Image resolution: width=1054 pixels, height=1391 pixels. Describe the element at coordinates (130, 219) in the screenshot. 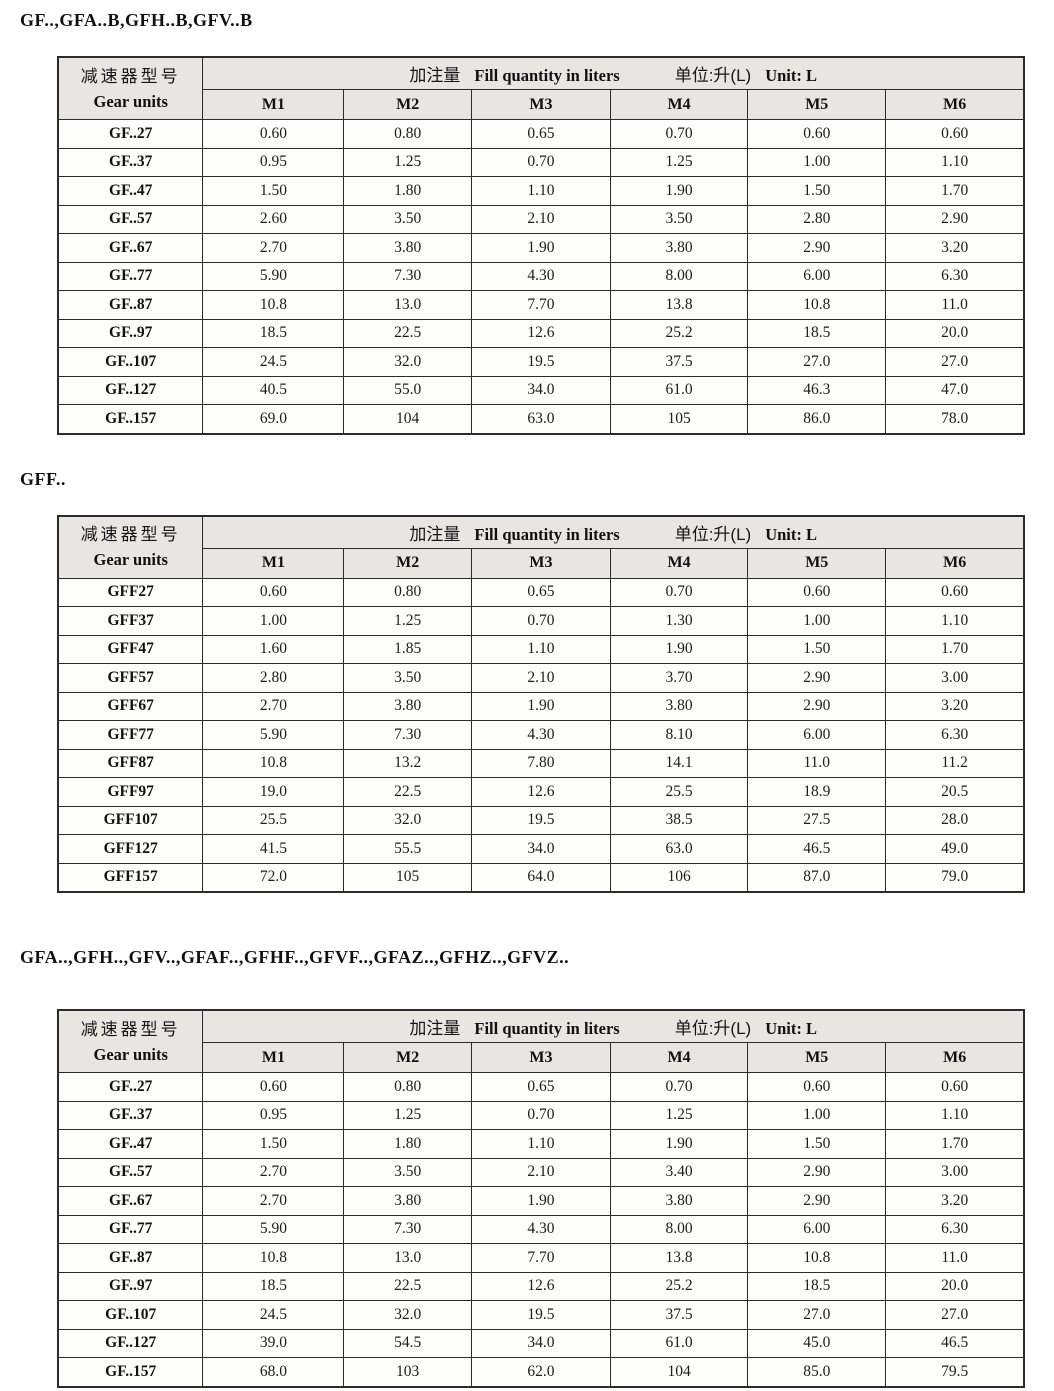

I see `gear-unit-label: GF..57` at that location.